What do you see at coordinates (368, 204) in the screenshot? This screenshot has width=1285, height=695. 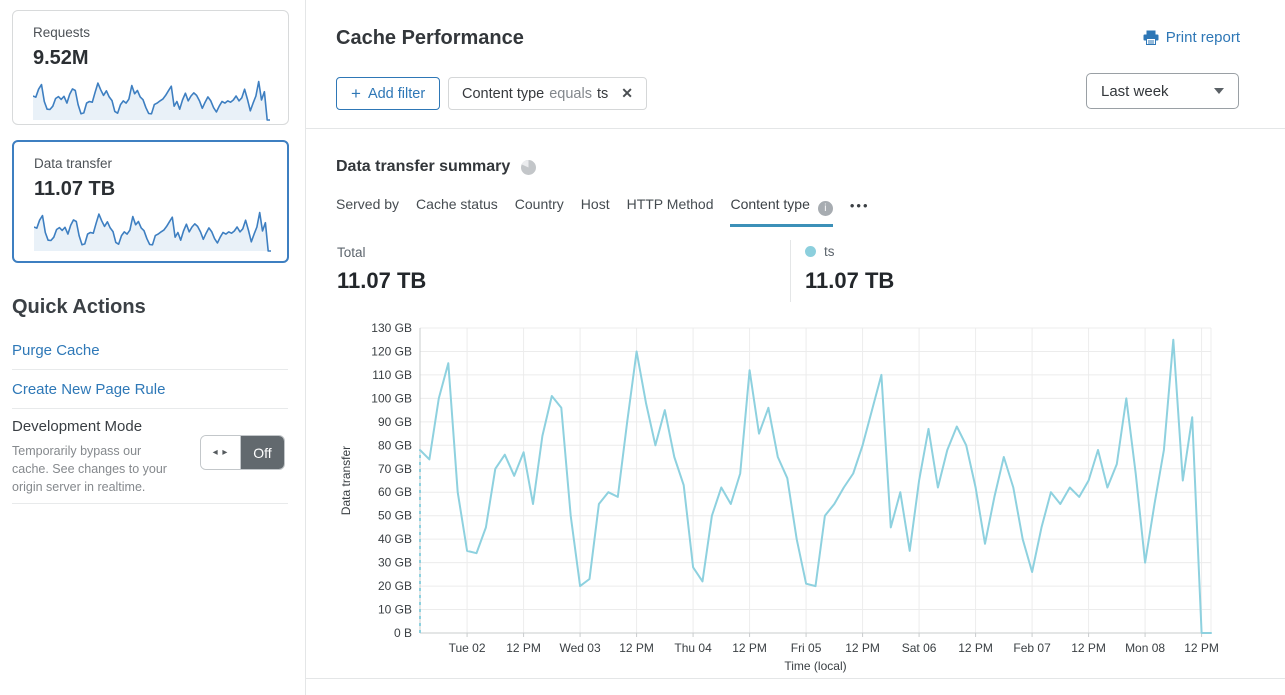 I see `tab-served-by: Served by` at bounding box center [368, 204].